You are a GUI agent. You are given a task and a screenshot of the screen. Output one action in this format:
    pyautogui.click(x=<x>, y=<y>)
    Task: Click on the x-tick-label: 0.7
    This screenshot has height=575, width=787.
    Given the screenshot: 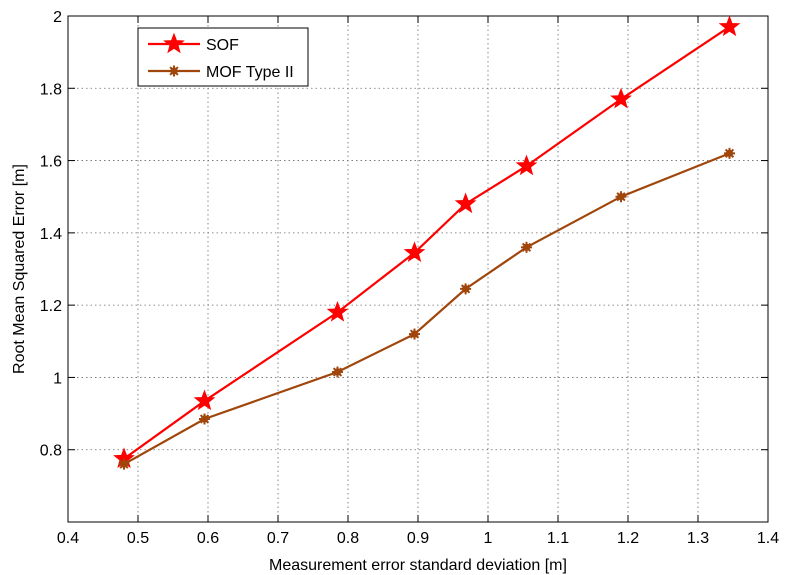 What is the action you would take?
    pyautogui.click(x=278, y=538)
    